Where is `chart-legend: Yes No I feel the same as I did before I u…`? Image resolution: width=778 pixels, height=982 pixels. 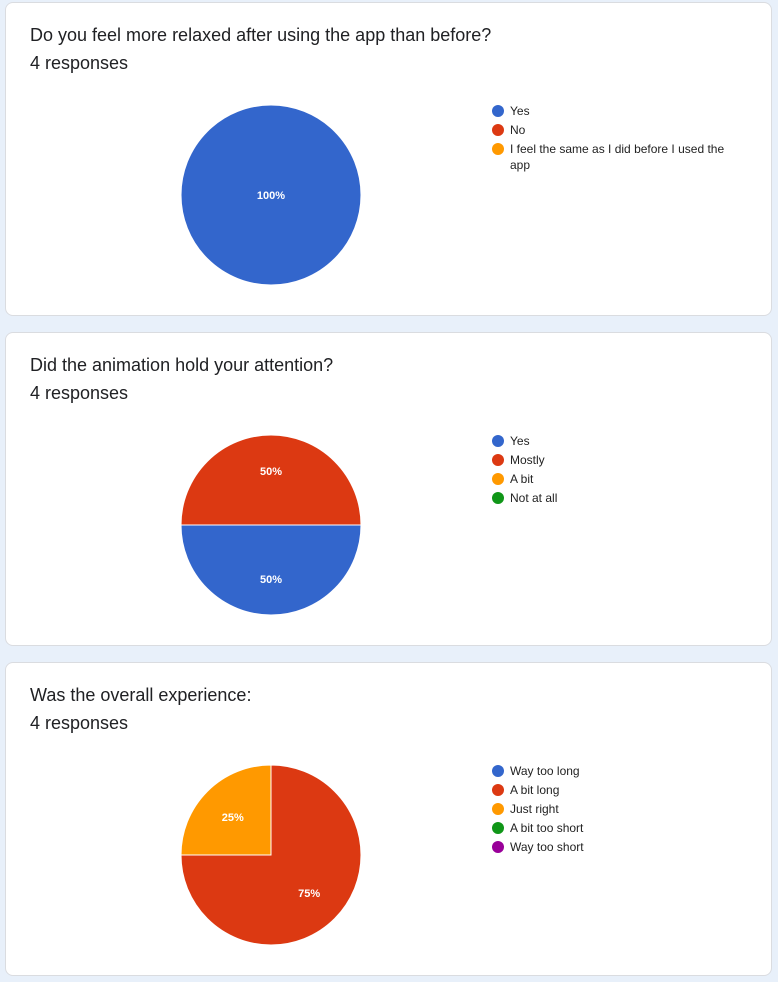 chart-legend: Yes No I feel the same as I did before I u… is located at coordinates (617, 139).